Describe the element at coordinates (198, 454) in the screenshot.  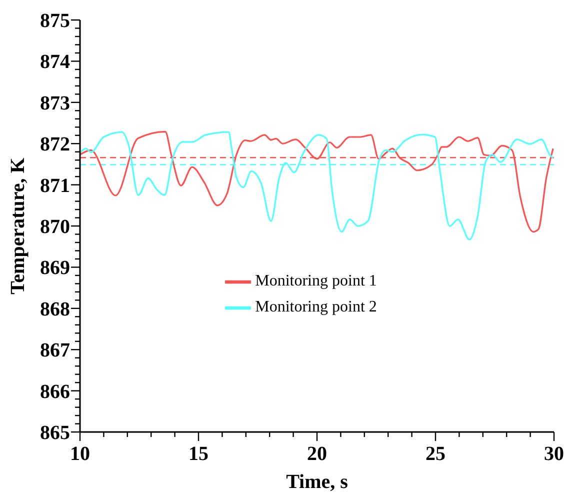
I see `x-tick-label: 15` at that location.